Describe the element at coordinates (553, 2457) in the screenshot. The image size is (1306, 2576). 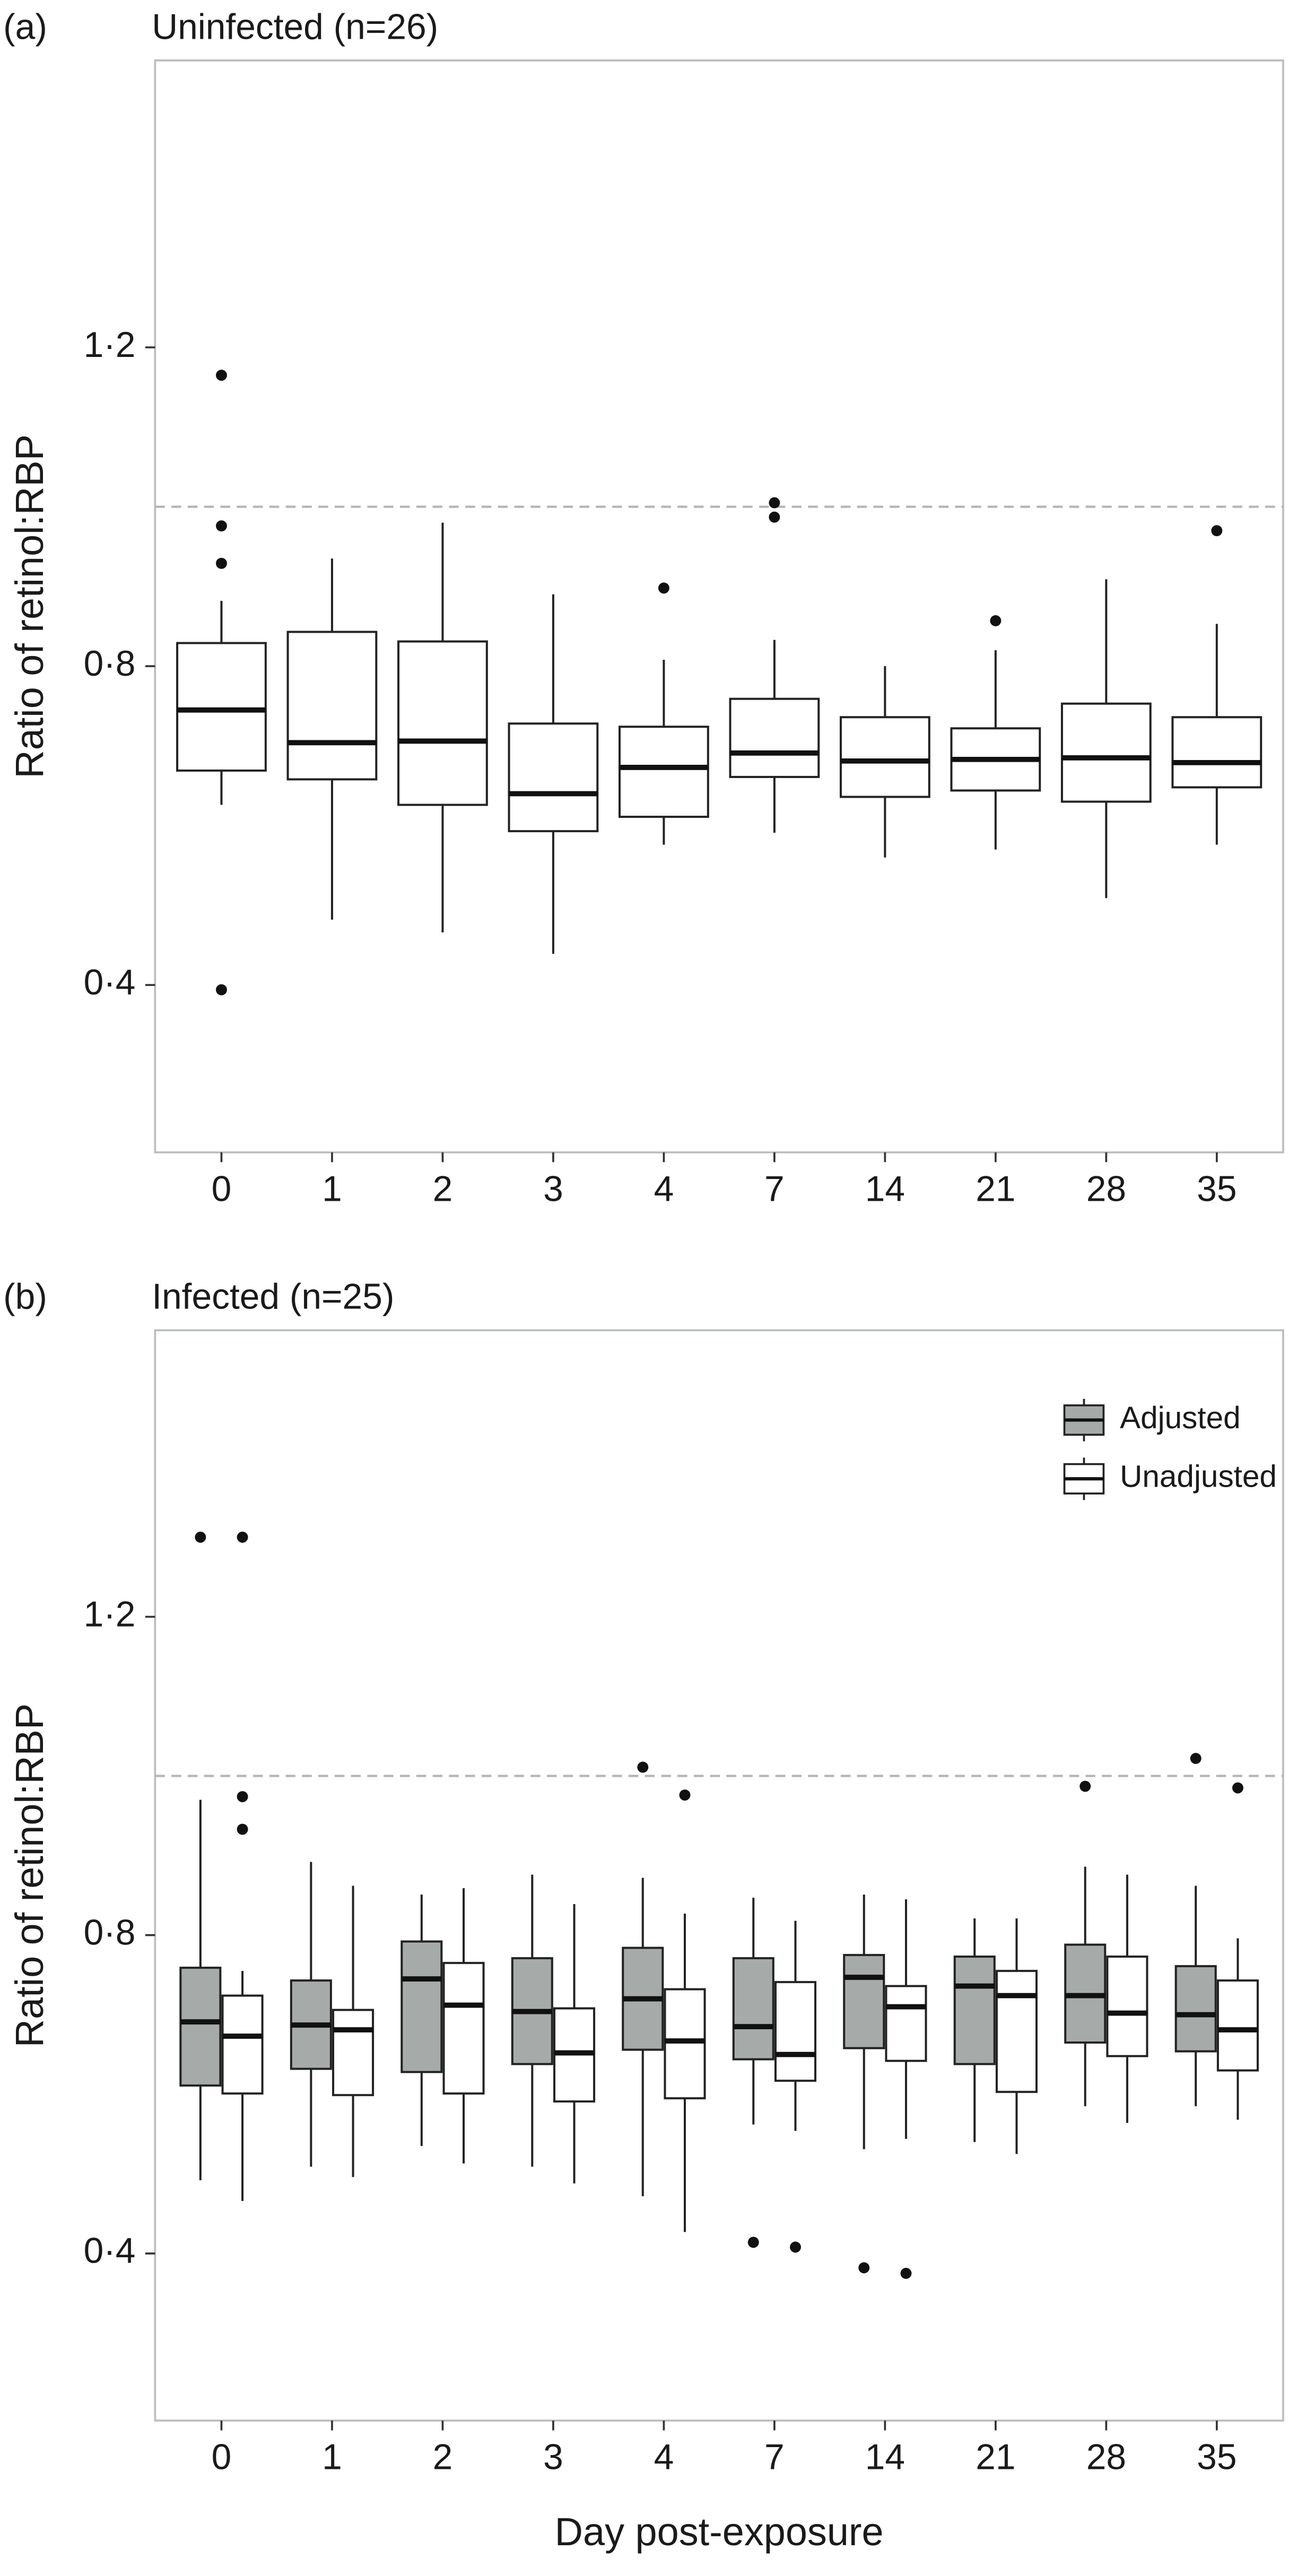
I see `x-tick-label: 3` at that location.